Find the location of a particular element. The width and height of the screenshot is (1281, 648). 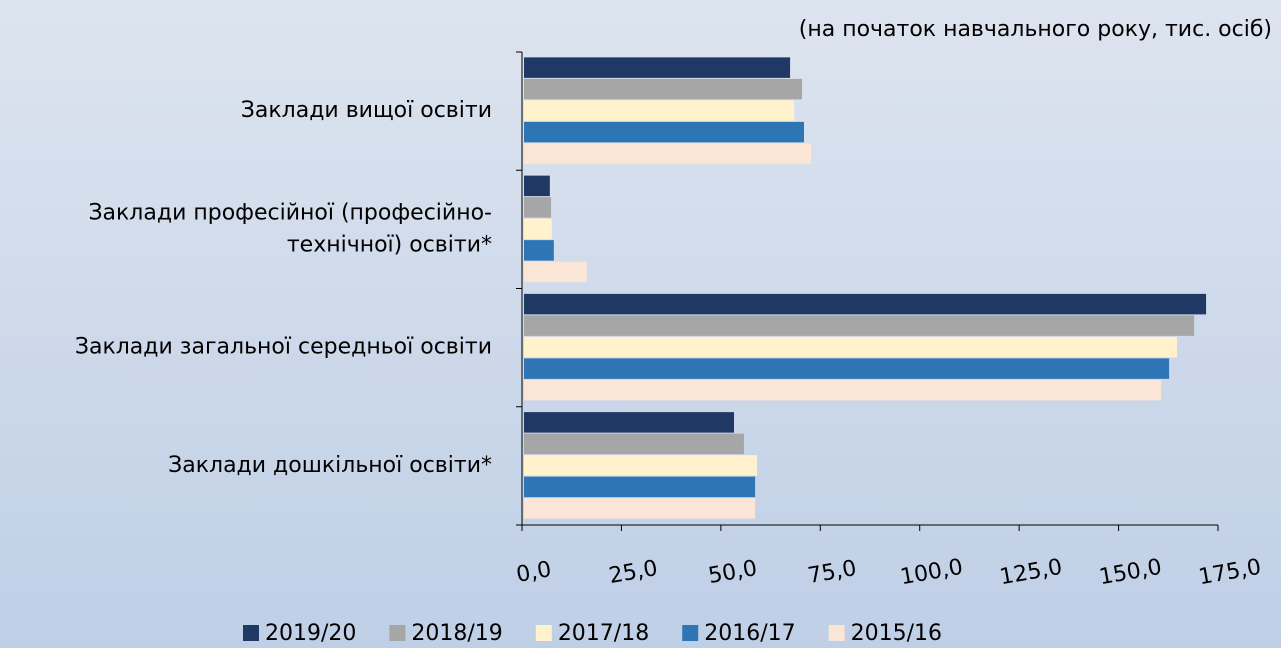

x-tick-label: 0,0 is located at coordinates (534, 572).